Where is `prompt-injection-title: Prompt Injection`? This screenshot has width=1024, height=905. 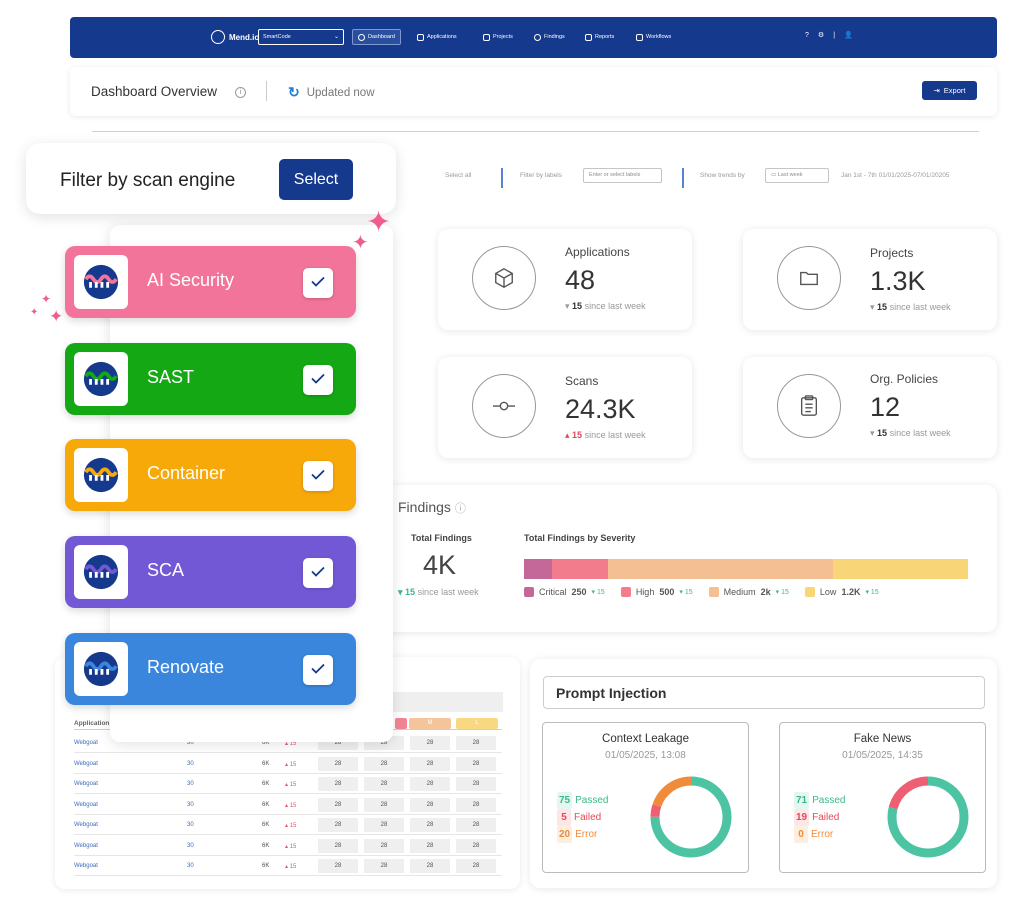
prompt-injection-title: Prompt Injection is located at coordinates (764, 692).